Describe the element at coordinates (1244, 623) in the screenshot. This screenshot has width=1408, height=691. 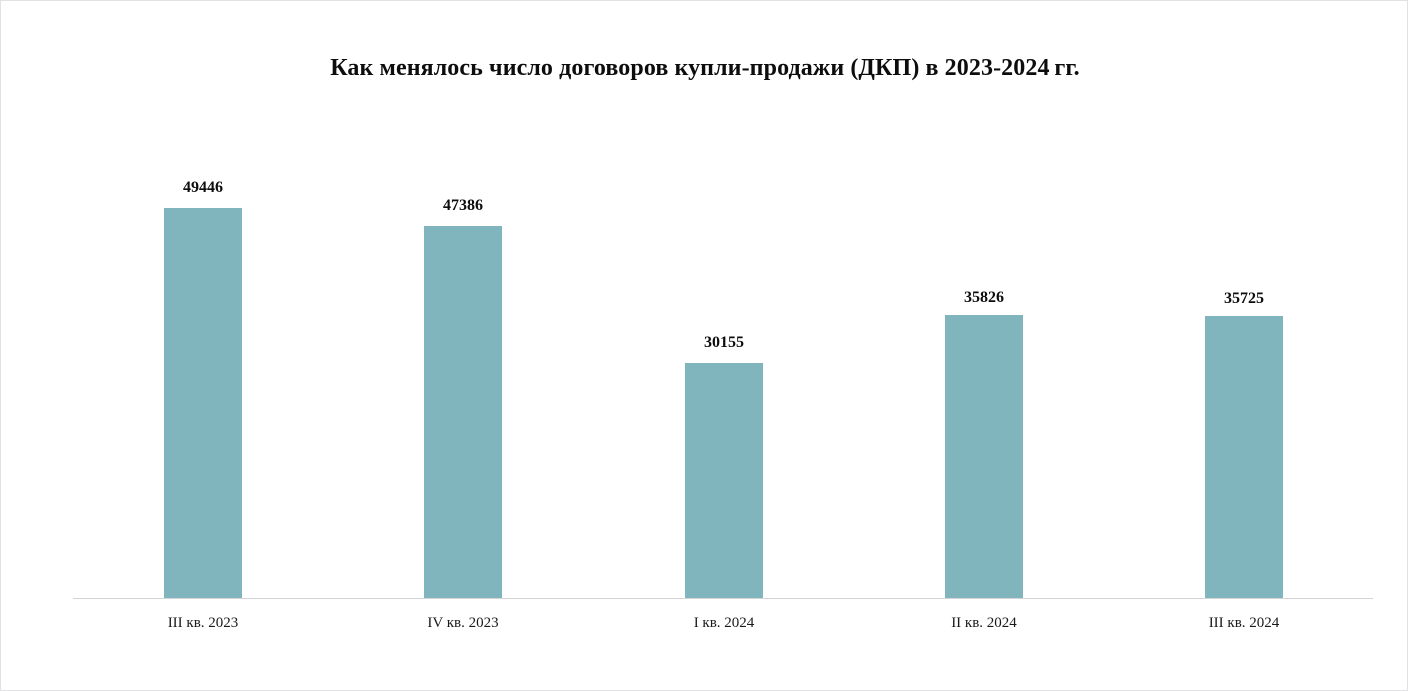
I see `x-axis-category-label: III кв. 2024` at that location.